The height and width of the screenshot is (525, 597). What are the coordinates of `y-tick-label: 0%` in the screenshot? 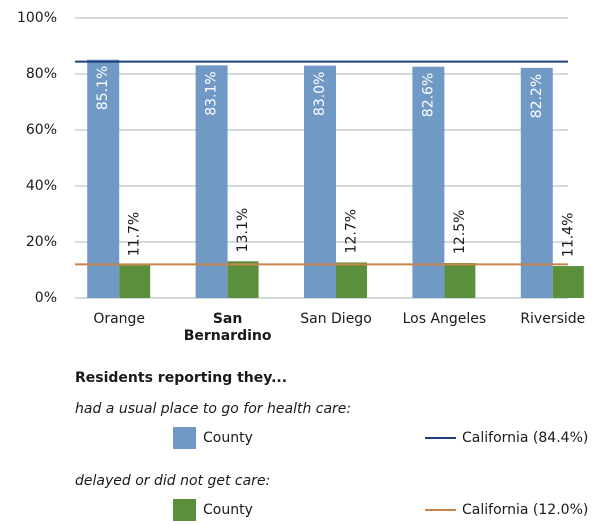 It's located at (46, 298).